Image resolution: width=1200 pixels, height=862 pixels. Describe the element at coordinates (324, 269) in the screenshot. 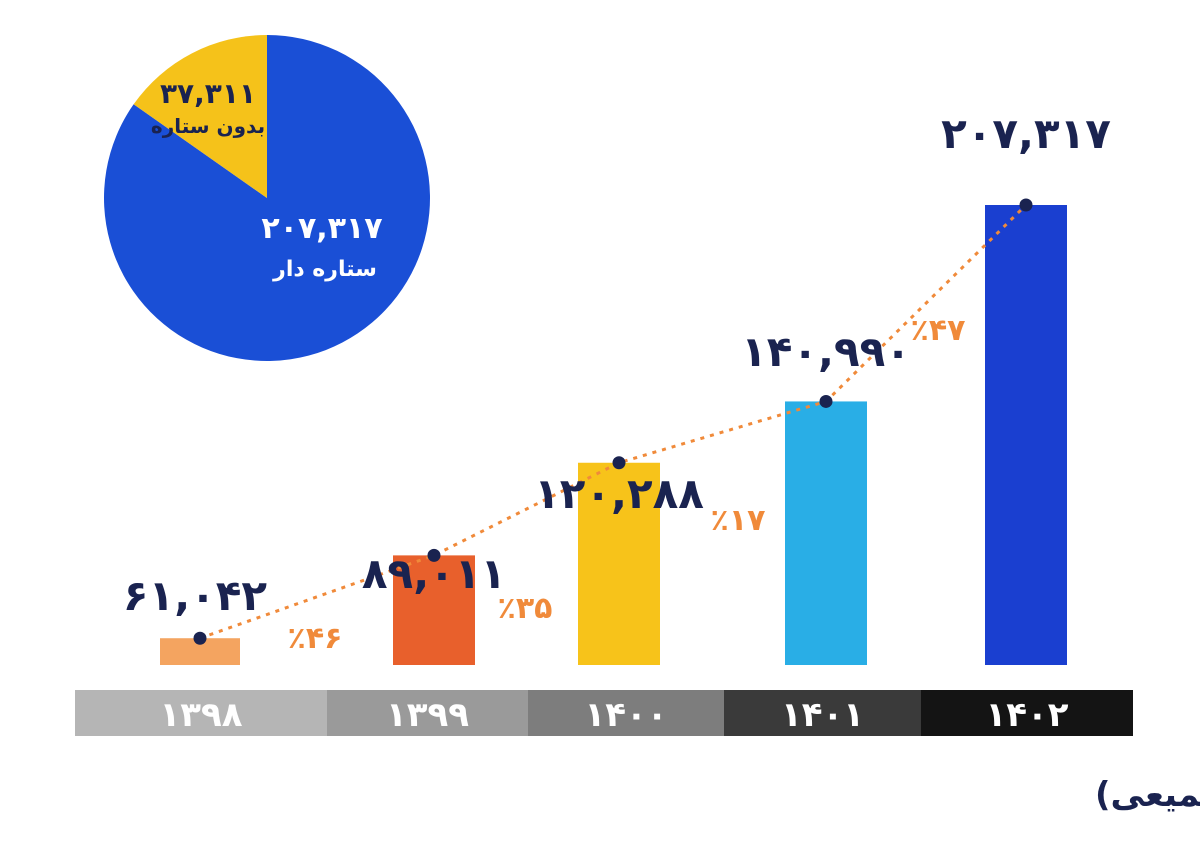

I see `pie-slice-label: ستاره دار` at that location.